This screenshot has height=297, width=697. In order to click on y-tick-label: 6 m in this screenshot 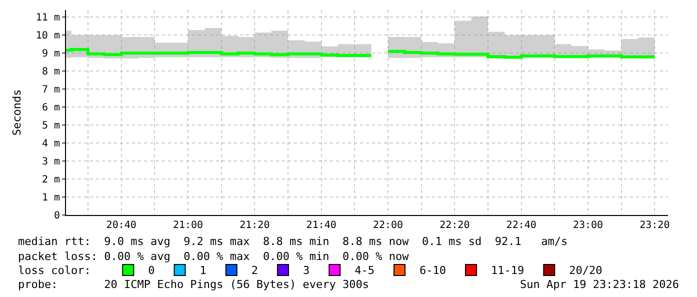, I will do `click(51, 108)`.